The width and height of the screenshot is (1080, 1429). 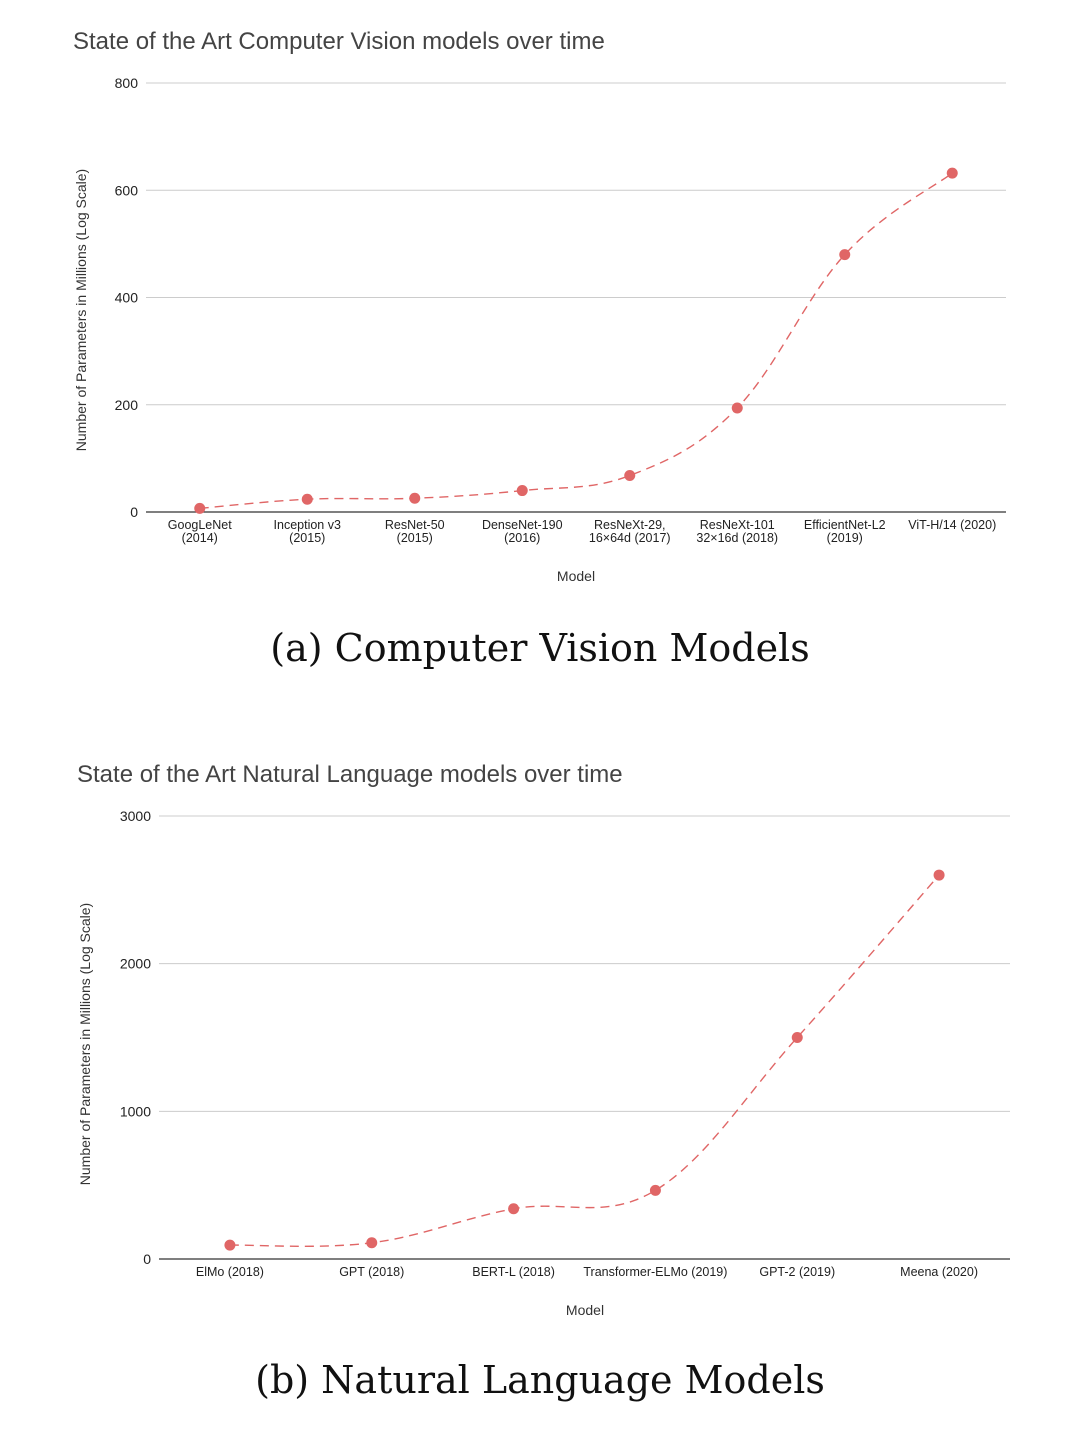 What do you see at coordinates (135, 816) in the screenshot?
I see `nl-y-tick-label: 3000` at bounding box center [135, 816].